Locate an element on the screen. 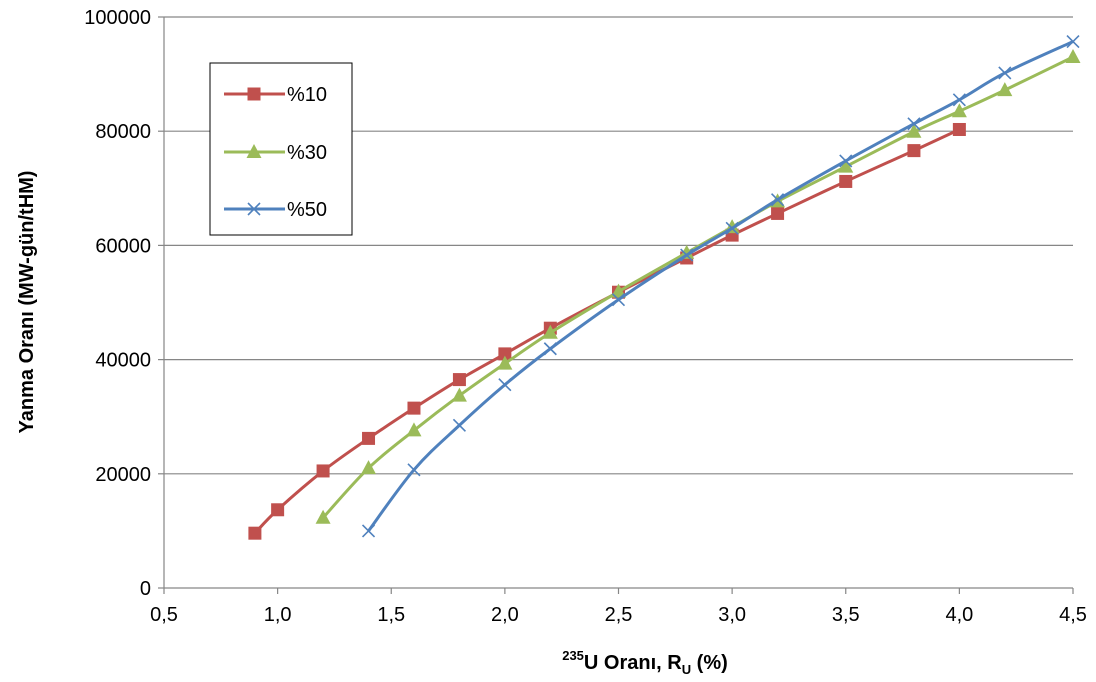  x-tick-label: 2,5 is located at coordinates (619, 615).